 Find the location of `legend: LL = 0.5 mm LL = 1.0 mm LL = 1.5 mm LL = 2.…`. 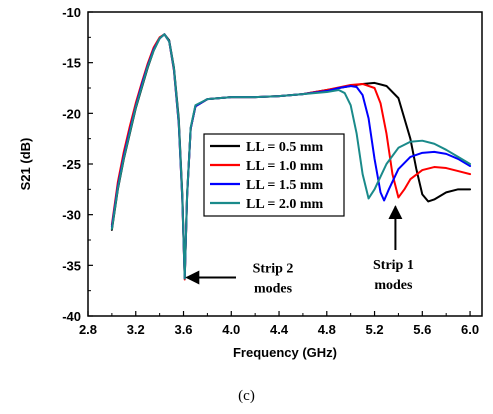

legend: LL = 0.5 mm LL = 1.0 mm LL = 1.5 mm LL = 2.… is located at coordinates (274, 175).